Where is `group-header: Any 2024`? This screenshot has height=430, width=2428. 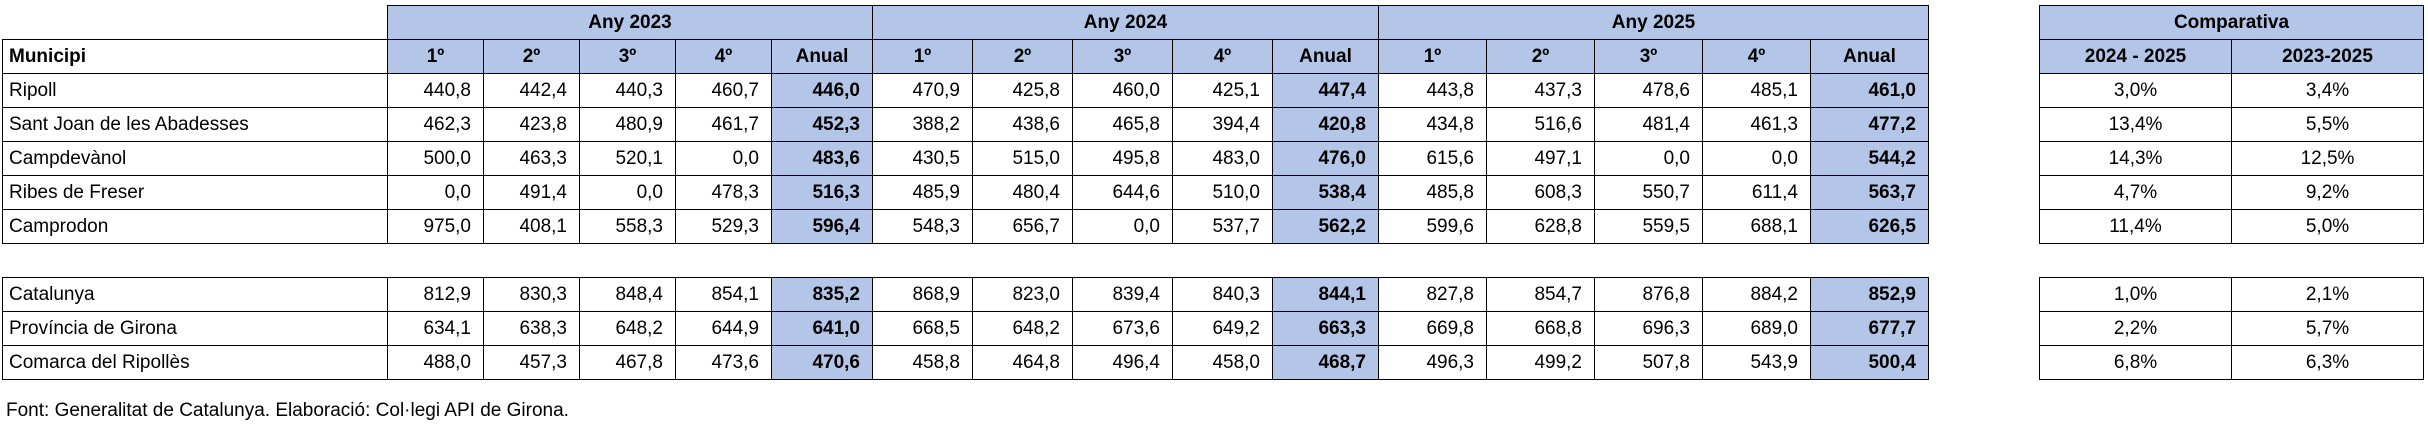 group-header: Any 2024 is located at coordinates (1125, 22).